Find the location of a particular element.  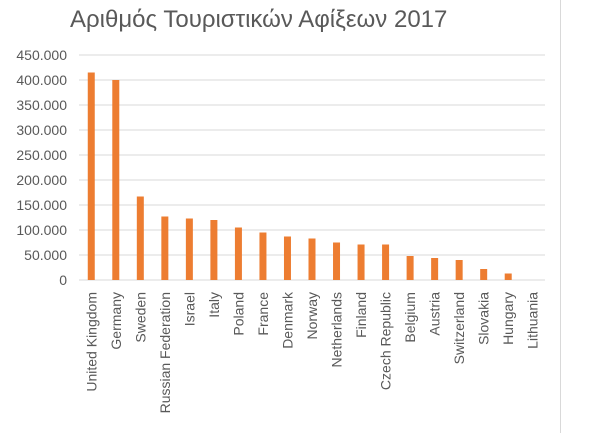

chart-title: Αριθμός Τουριστικών Αφίξεων 2017 is located at coordinates (259, 19).